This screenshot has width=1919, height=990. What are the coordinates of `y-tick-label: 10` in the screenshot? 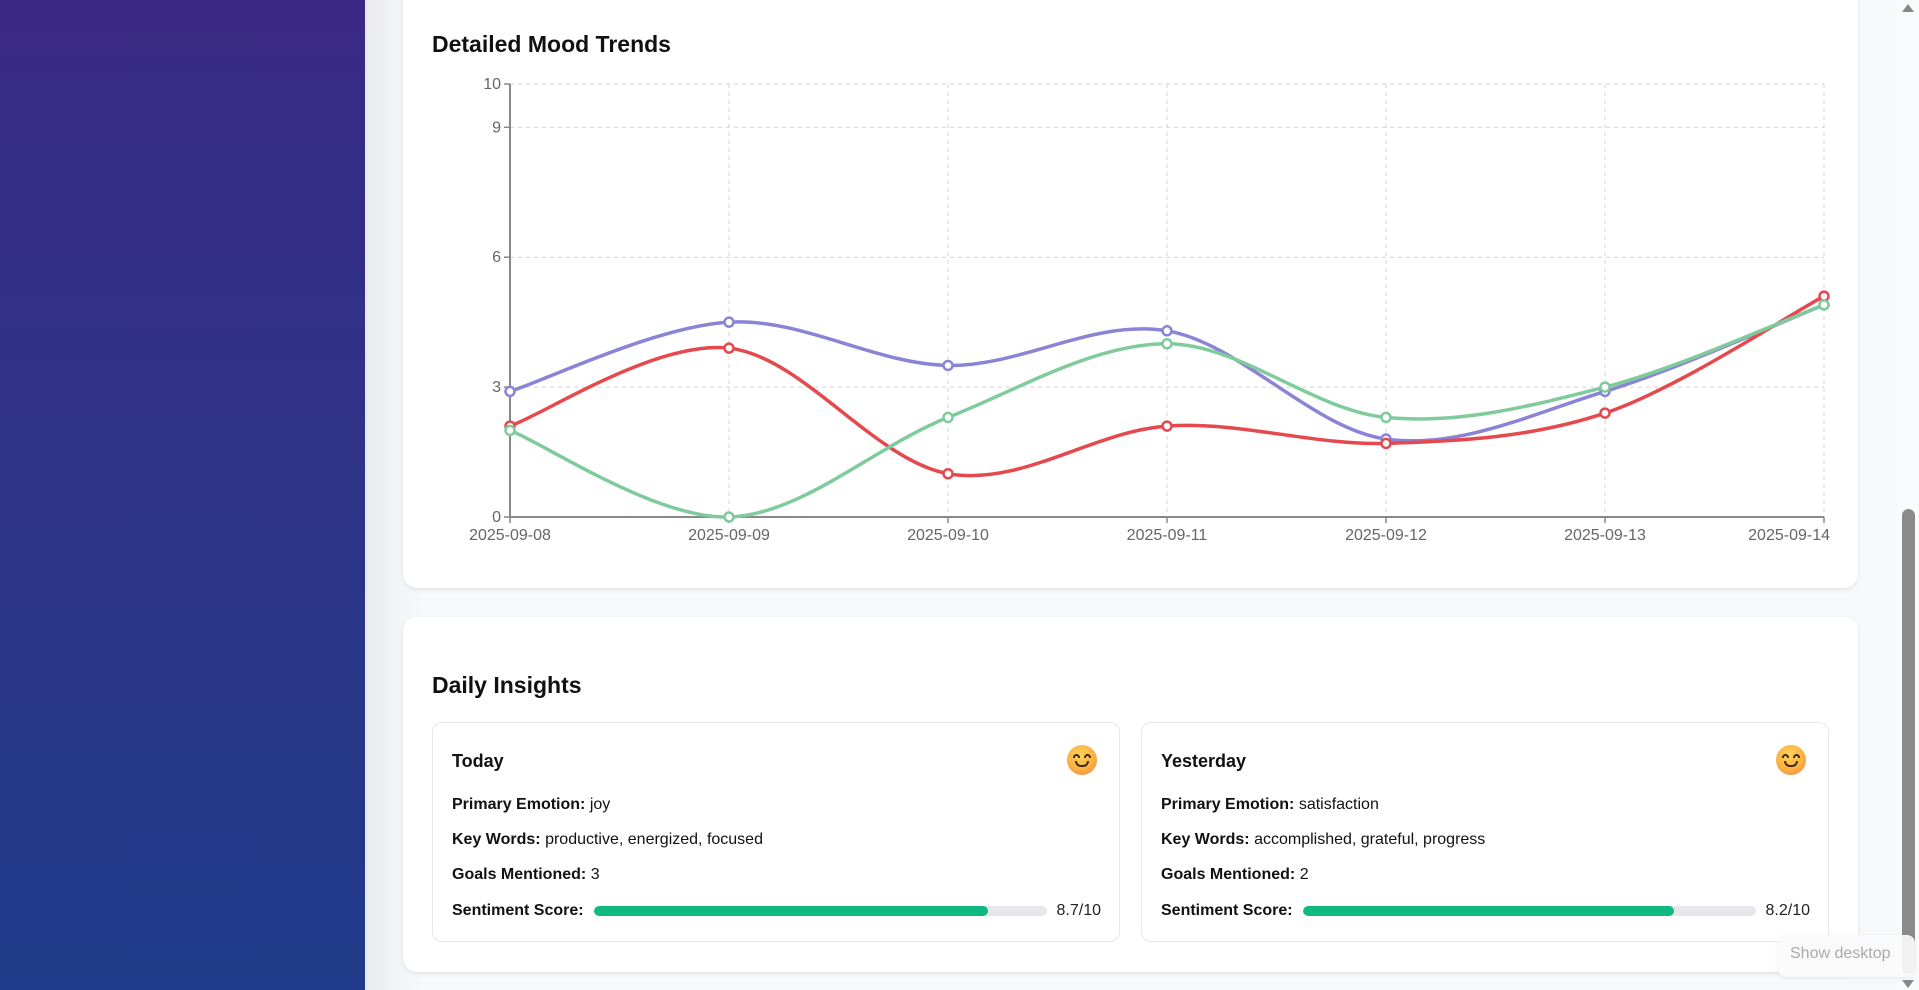 It's located at (492, 84).